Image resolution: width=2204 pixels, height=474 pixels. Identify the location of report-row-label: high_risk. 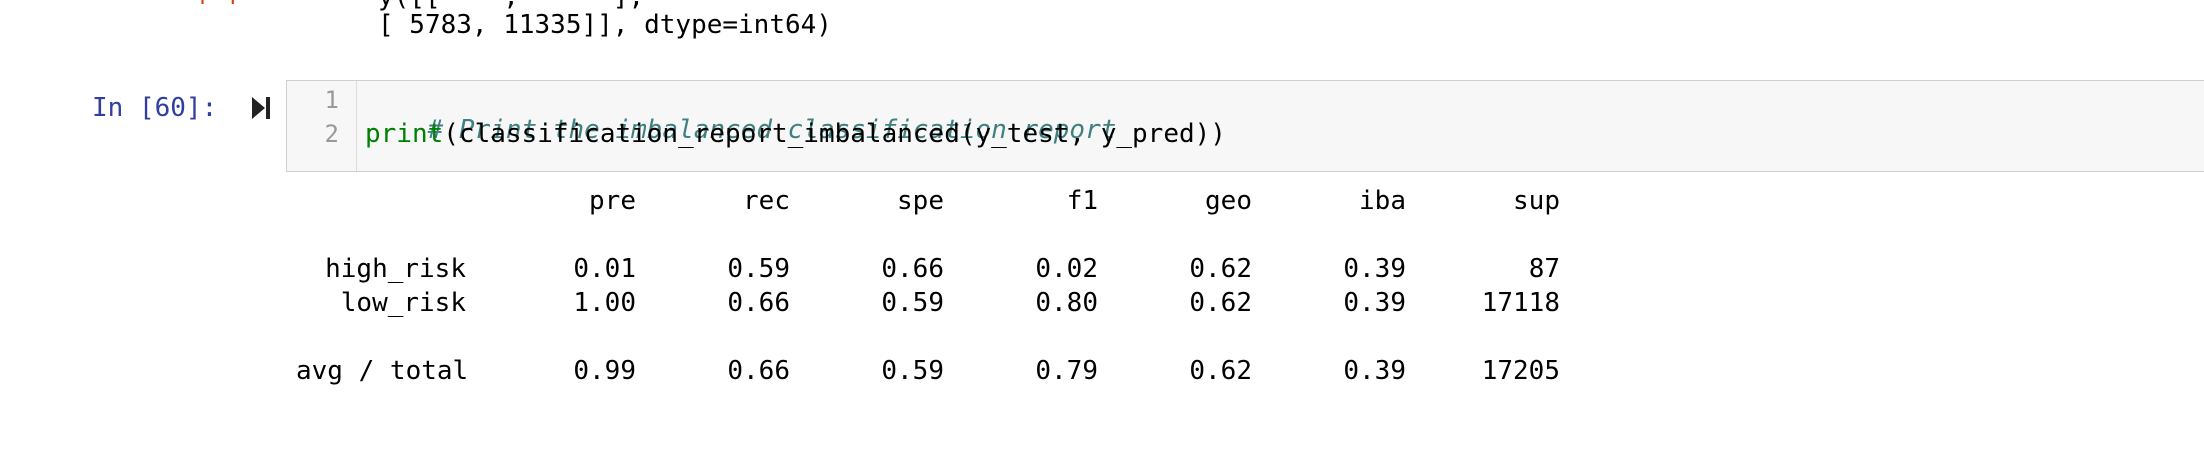
(395, 269).